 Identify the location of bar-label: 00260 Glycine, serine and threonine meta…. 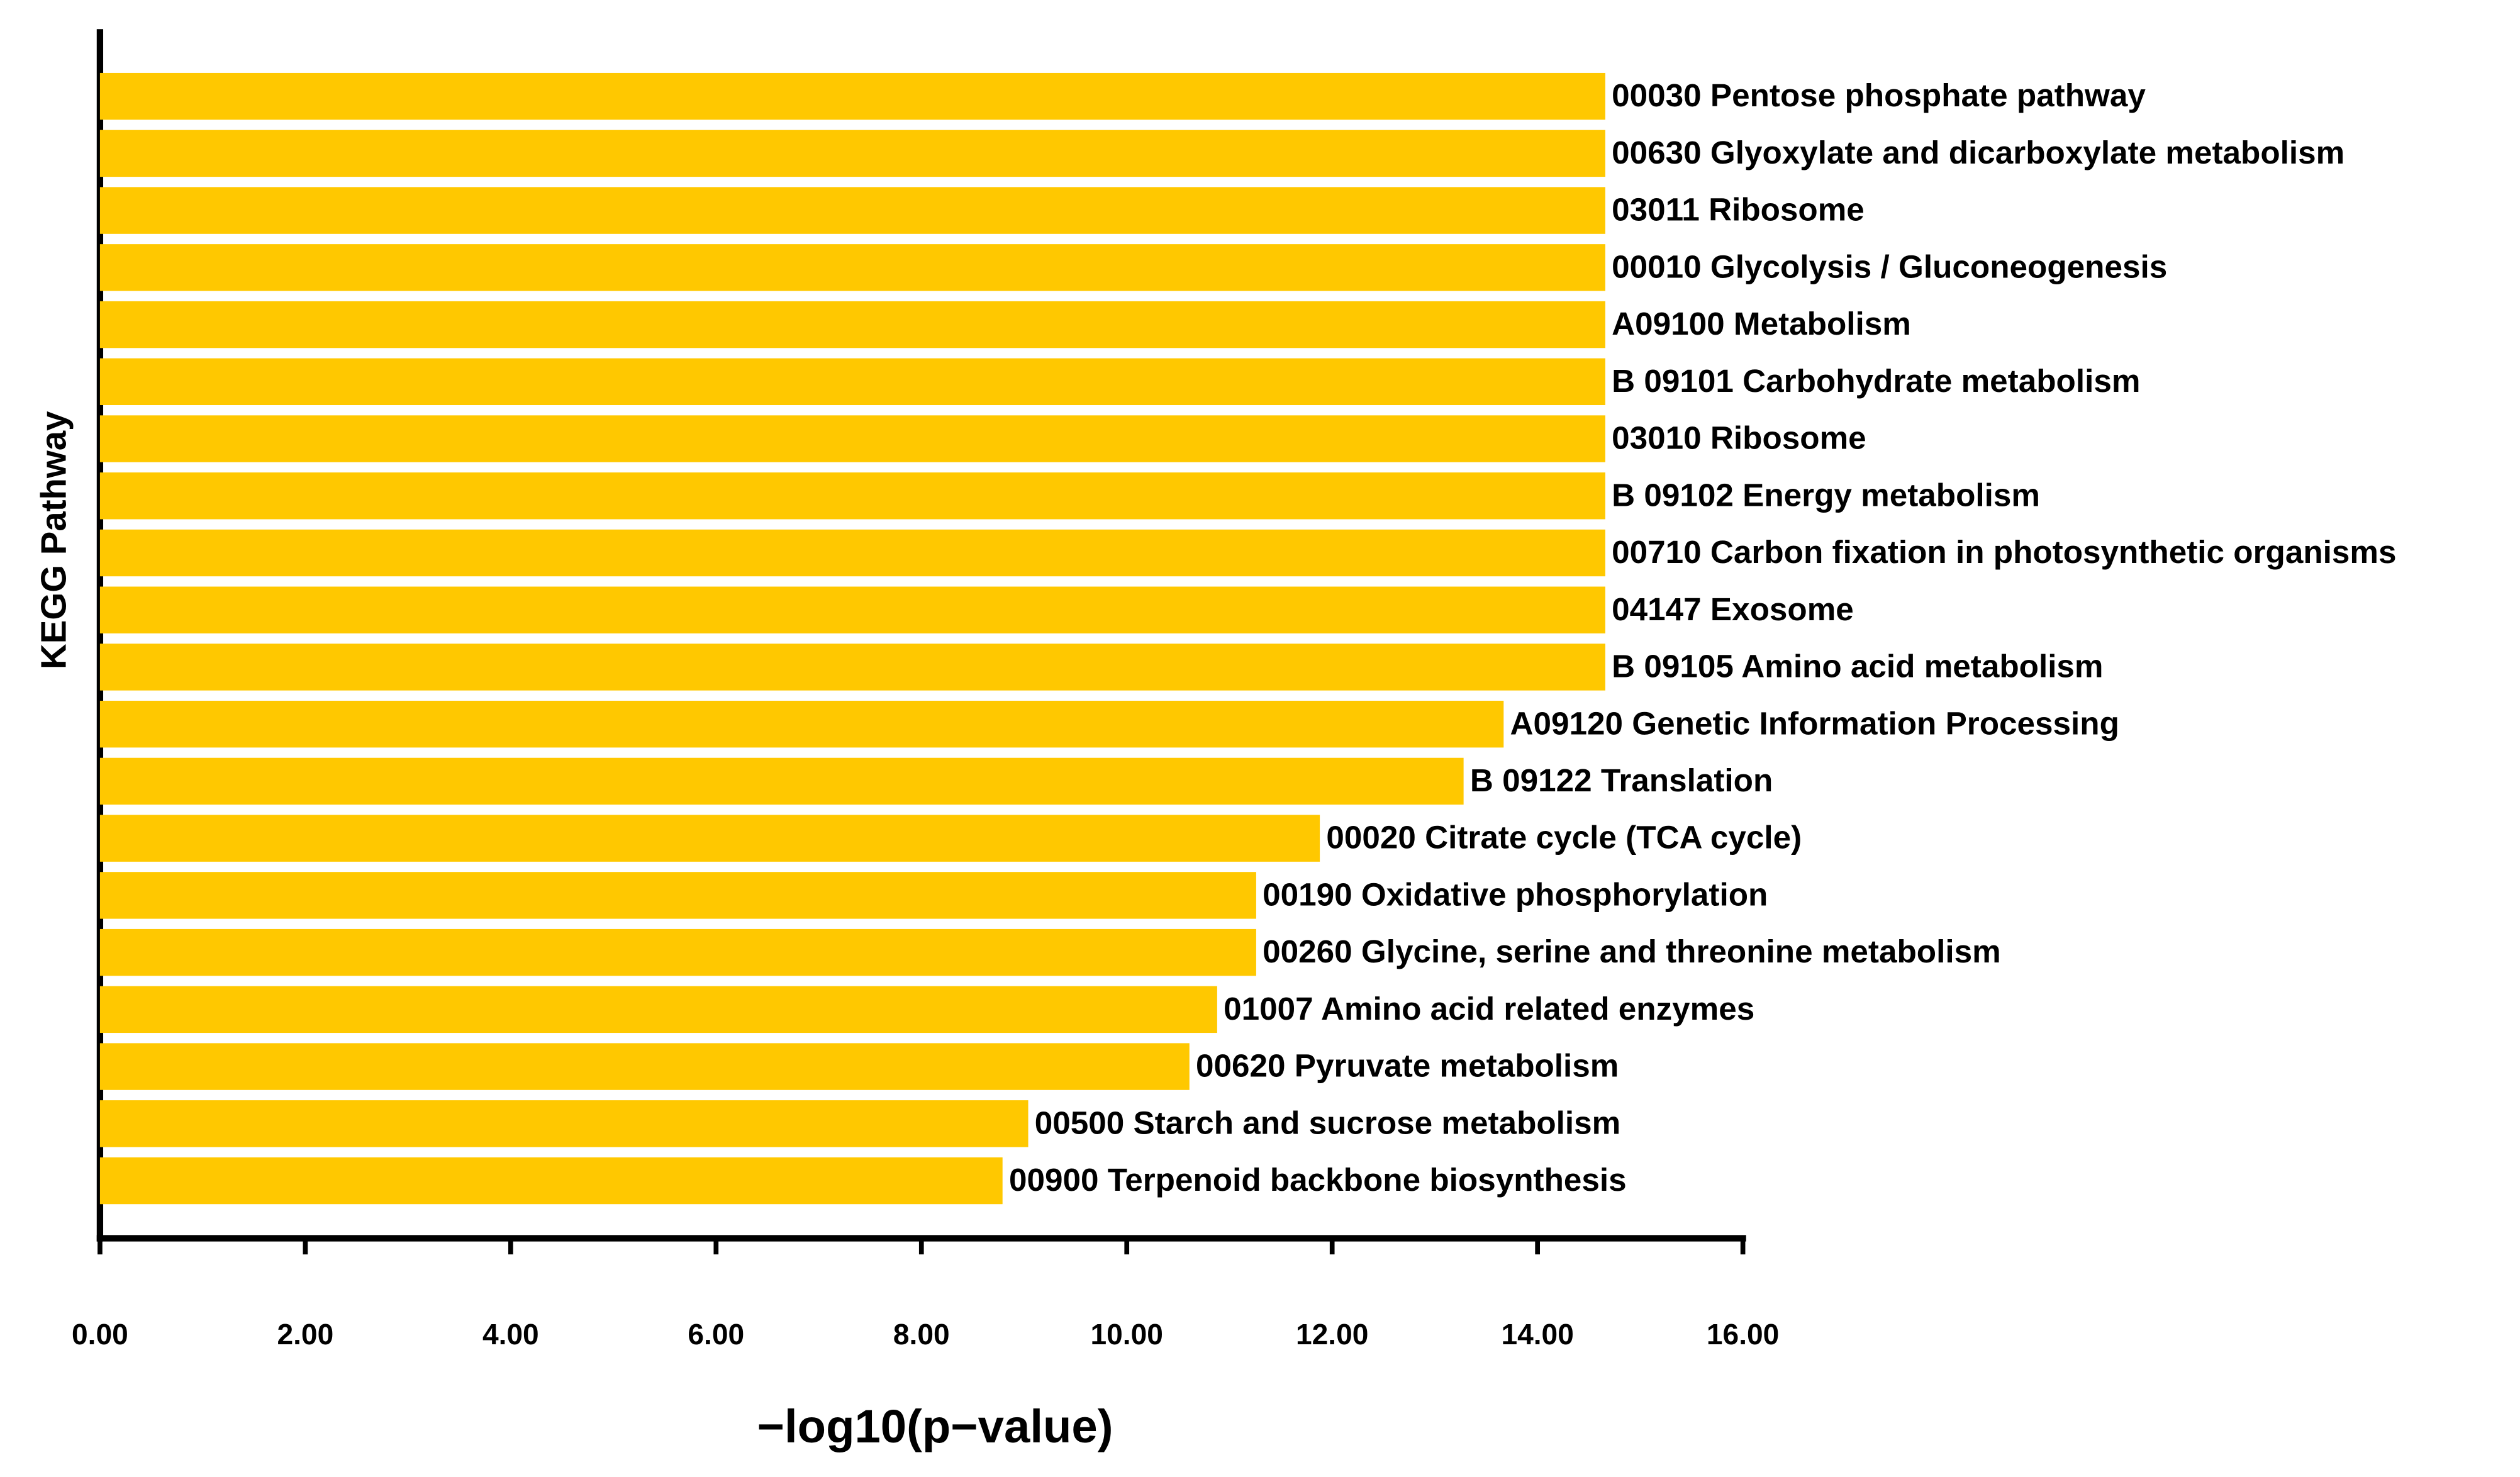
(1631, 951).